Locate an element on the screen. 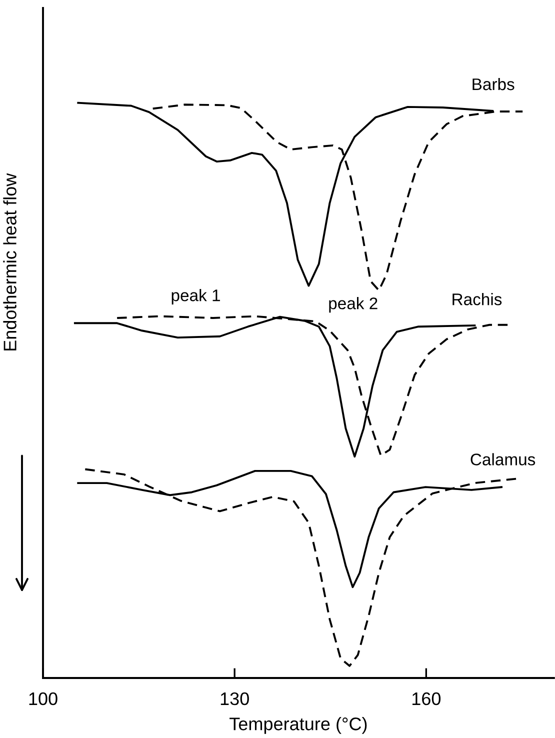 The height and width of the screenshot is (738, 555). x-tick-label: 100 is located at coordinates (43, 699).